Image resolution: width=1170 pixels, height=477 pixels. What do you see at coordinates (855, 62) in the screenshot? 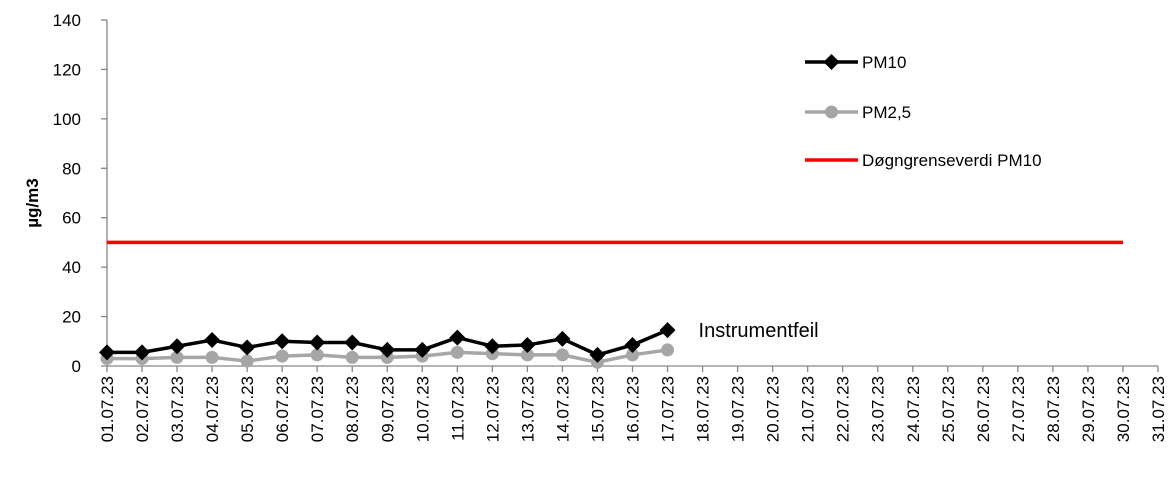
I see `legend-item: PM10` at bounding box center [855, 62].